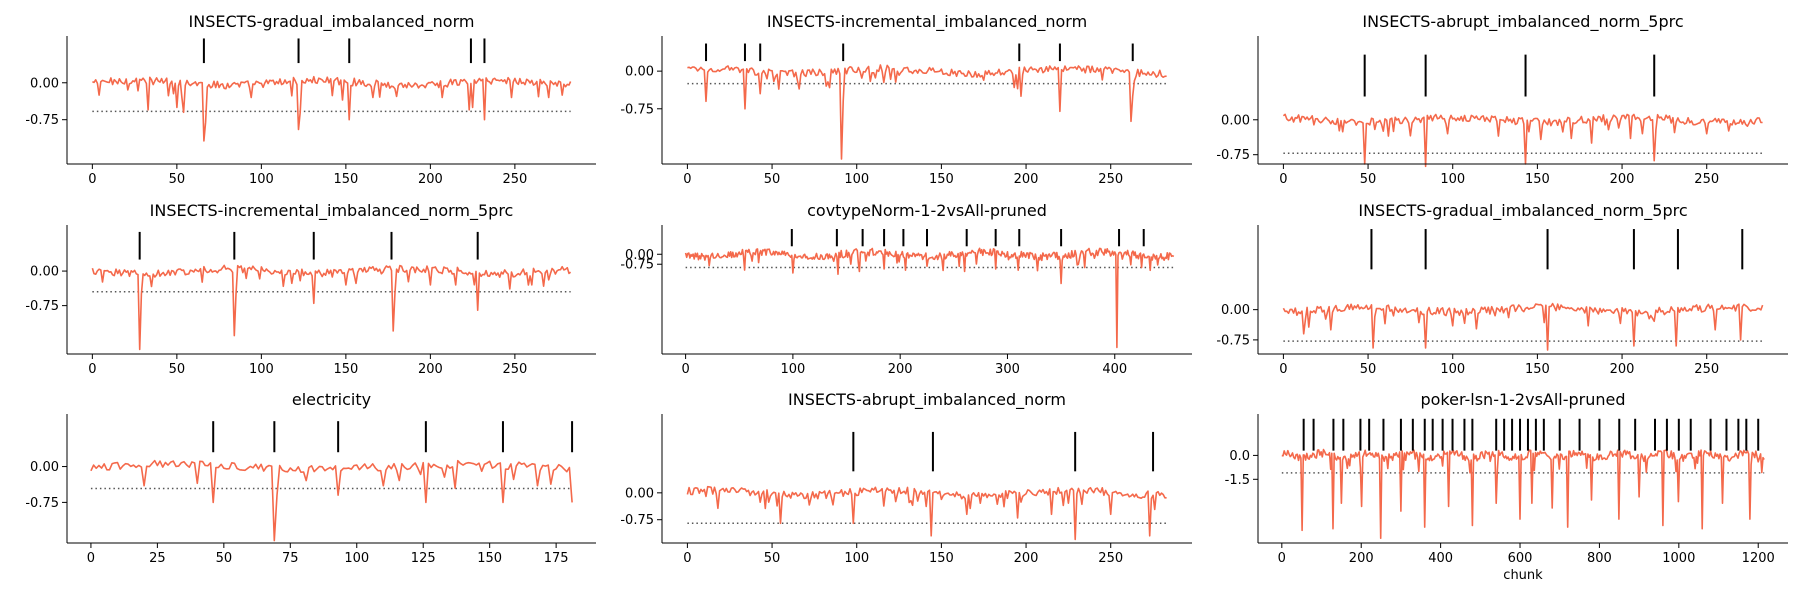  What do you see at coordinates (927, 400) in the screenshot?
I see `chart-title: INSECTS-abrupt_imbalanced_norm` at bounding box center [927, 400].